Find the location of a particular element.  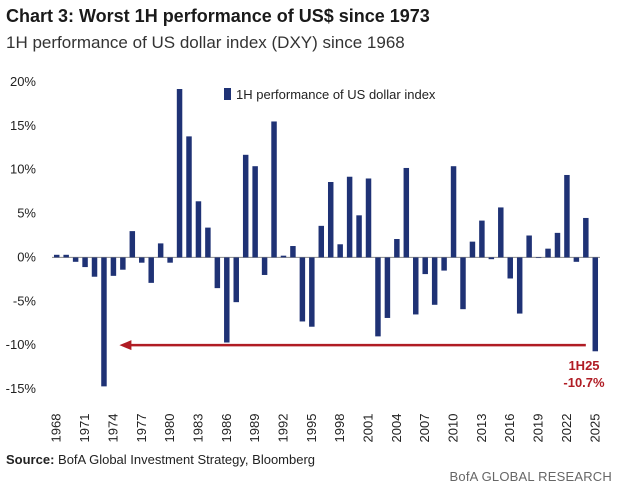

x-tick-label: 1980 is located at coordinates (169, 428).